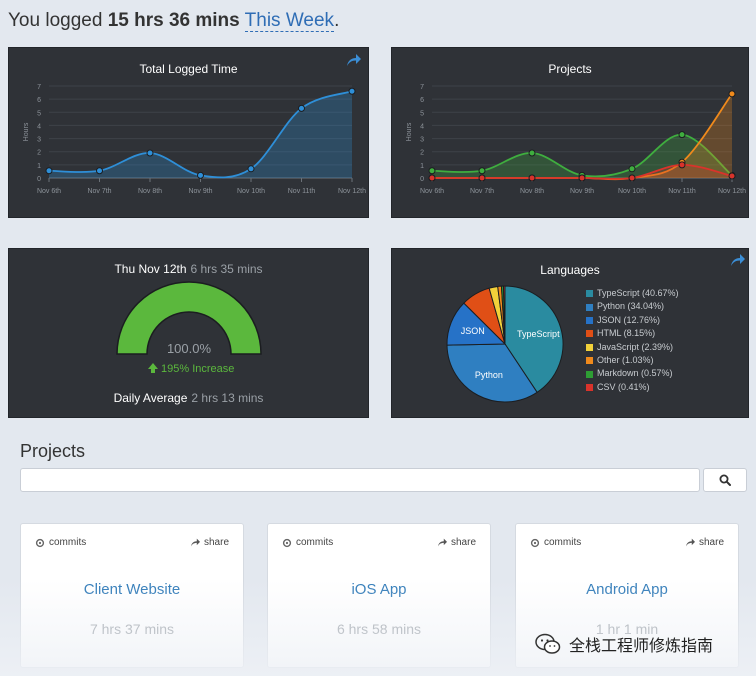  Describe the element at coordinates (532, 191) in the screenshot. I see `projects-chart-x-tick-label: Nov 8th` at that location.